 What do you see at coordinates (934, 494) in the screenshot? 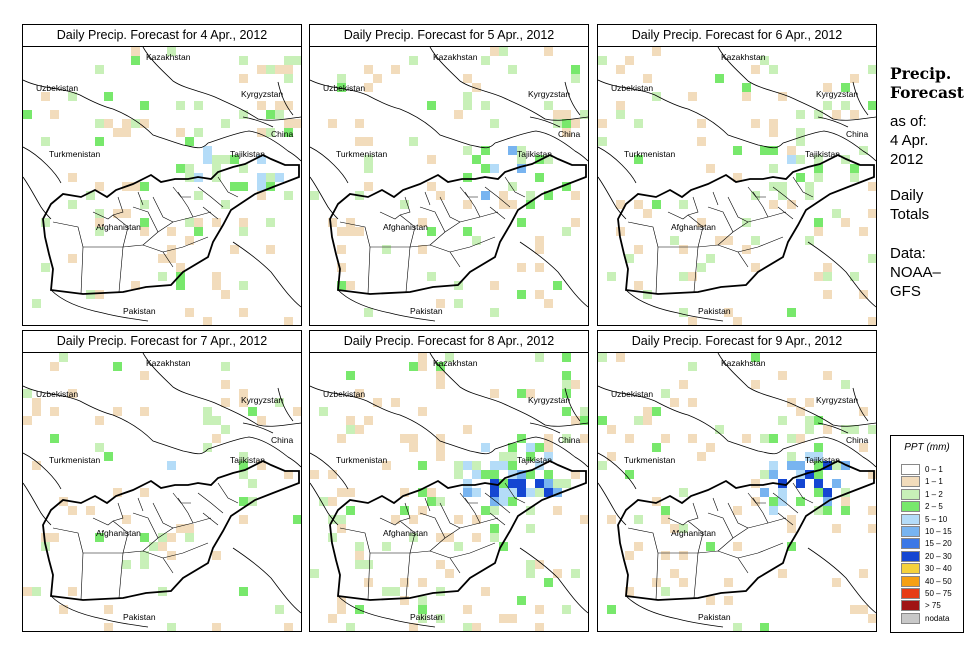
I see `legend-label: 1 – 2` at bounding box center [934, 494].